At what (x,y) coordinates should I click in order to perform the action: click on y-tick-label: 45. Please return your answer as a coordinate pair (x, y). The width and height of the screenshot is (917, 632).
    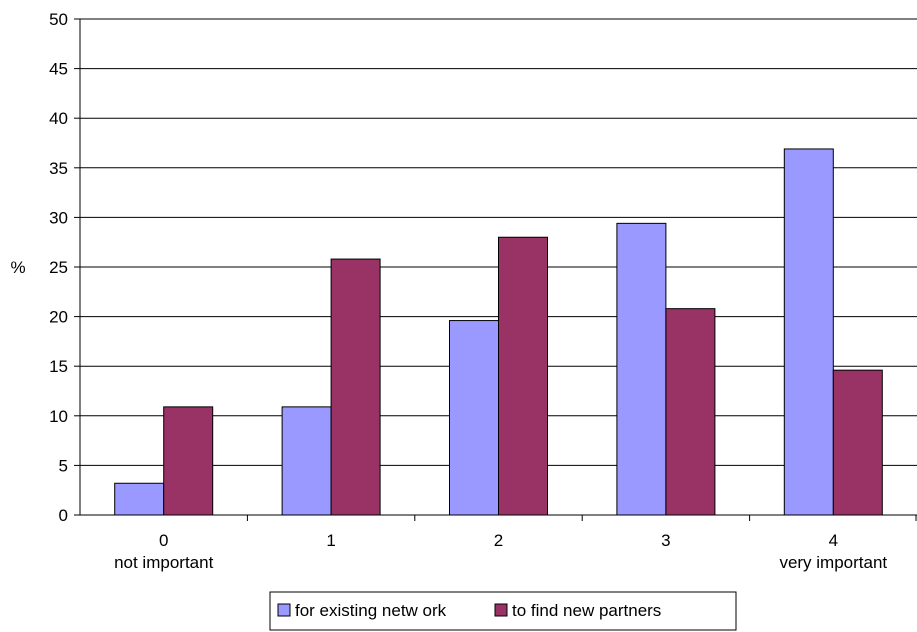
    Looking at the image, I should click on (58, 69).